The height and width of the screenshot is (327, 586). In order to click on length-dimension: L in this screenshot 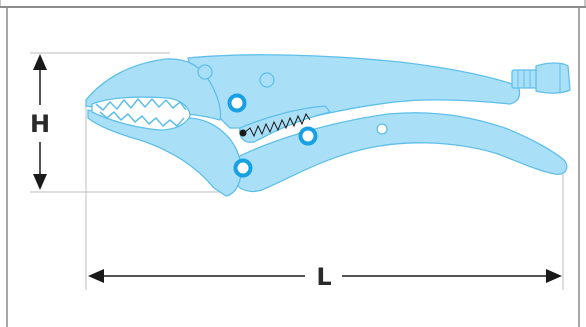, I will do `click(325, 277)`.